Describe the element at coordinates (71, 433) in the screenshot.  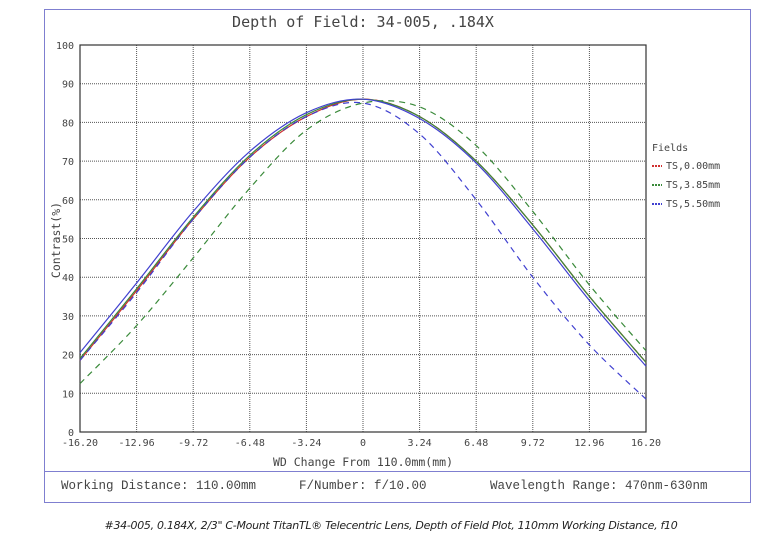
I see `y-tick-label: 0` at that location.